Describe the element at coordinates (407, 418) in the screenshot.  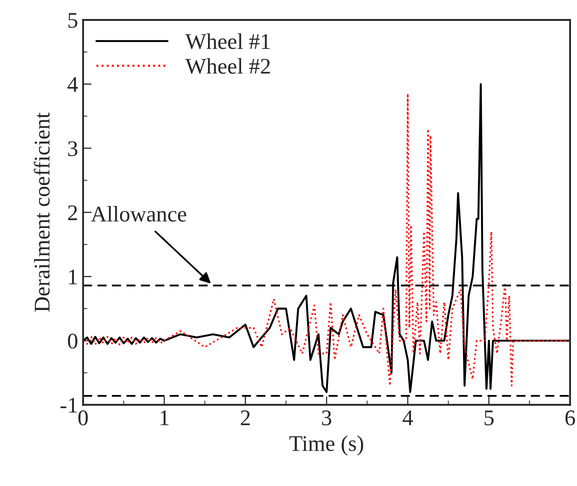
I see `x-tick-label: 4` at that location.